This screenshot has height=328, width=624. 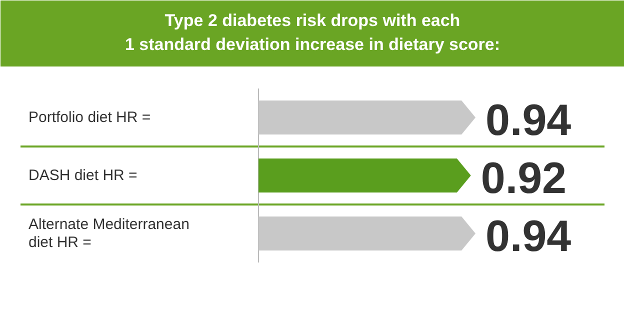 I want to click on chart-title: Type 2 diabetes risk drops with each 1 standard deviation increase in dietary score:, so click(x=312, y=32).